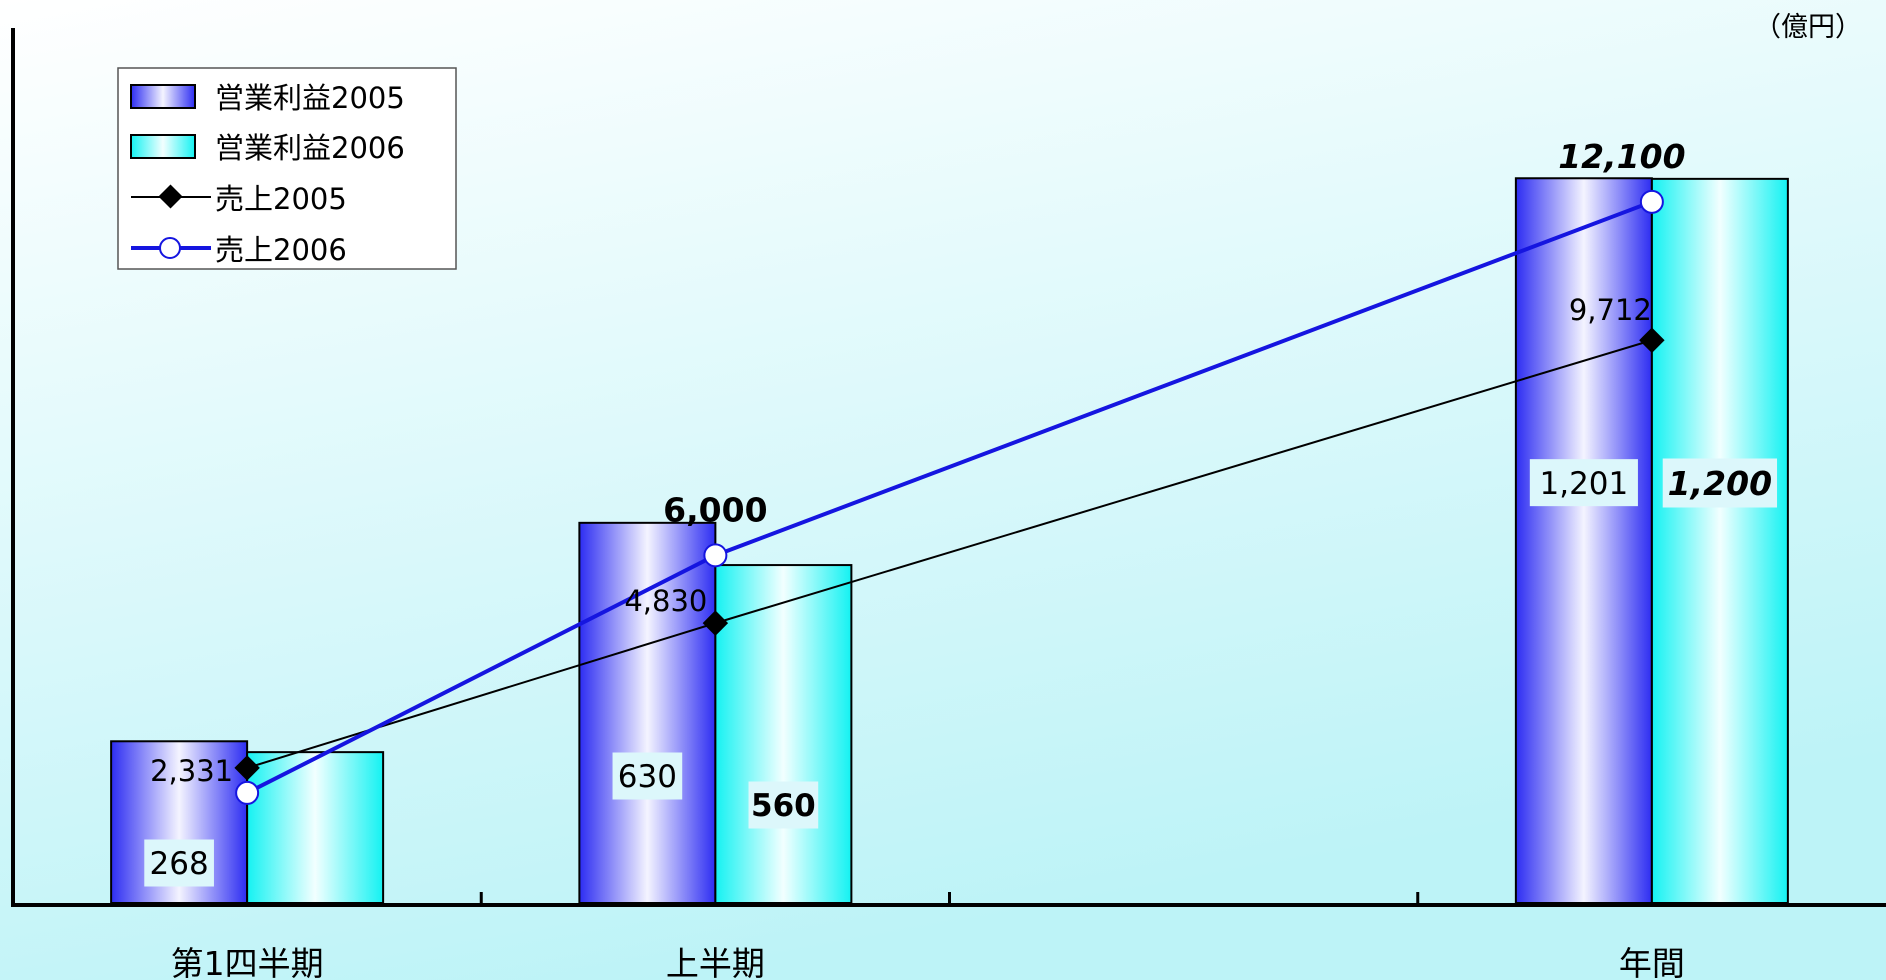  I want to click on unit-label: （億円）, so click(1808, 27).